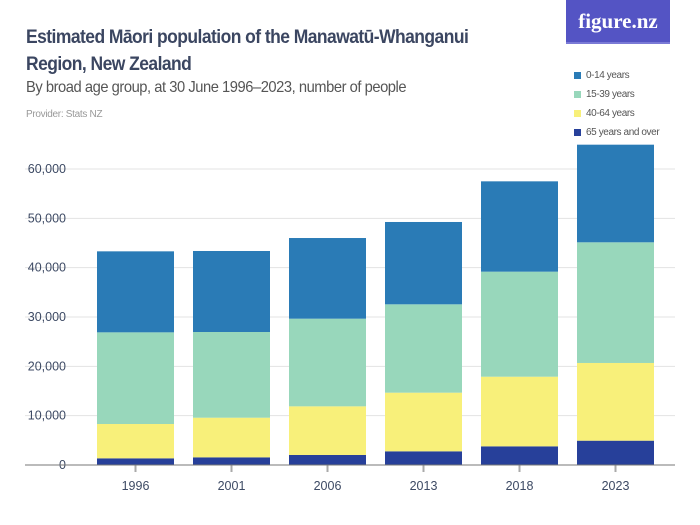  I want to click on y-tick-label: 30,000, so click(47, 317).